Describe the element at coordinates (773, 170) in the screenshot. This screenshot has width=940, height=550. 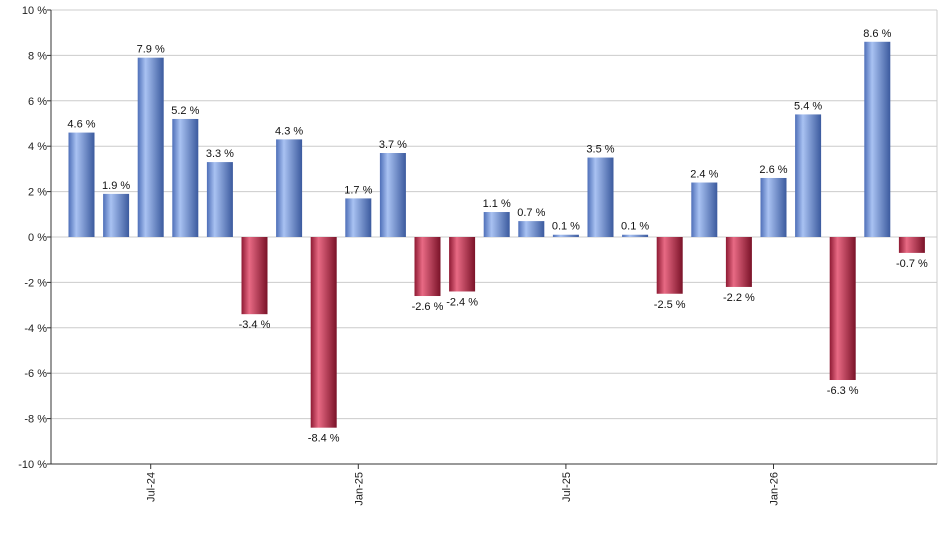
I see `data-label: 2.6 %` at that location.